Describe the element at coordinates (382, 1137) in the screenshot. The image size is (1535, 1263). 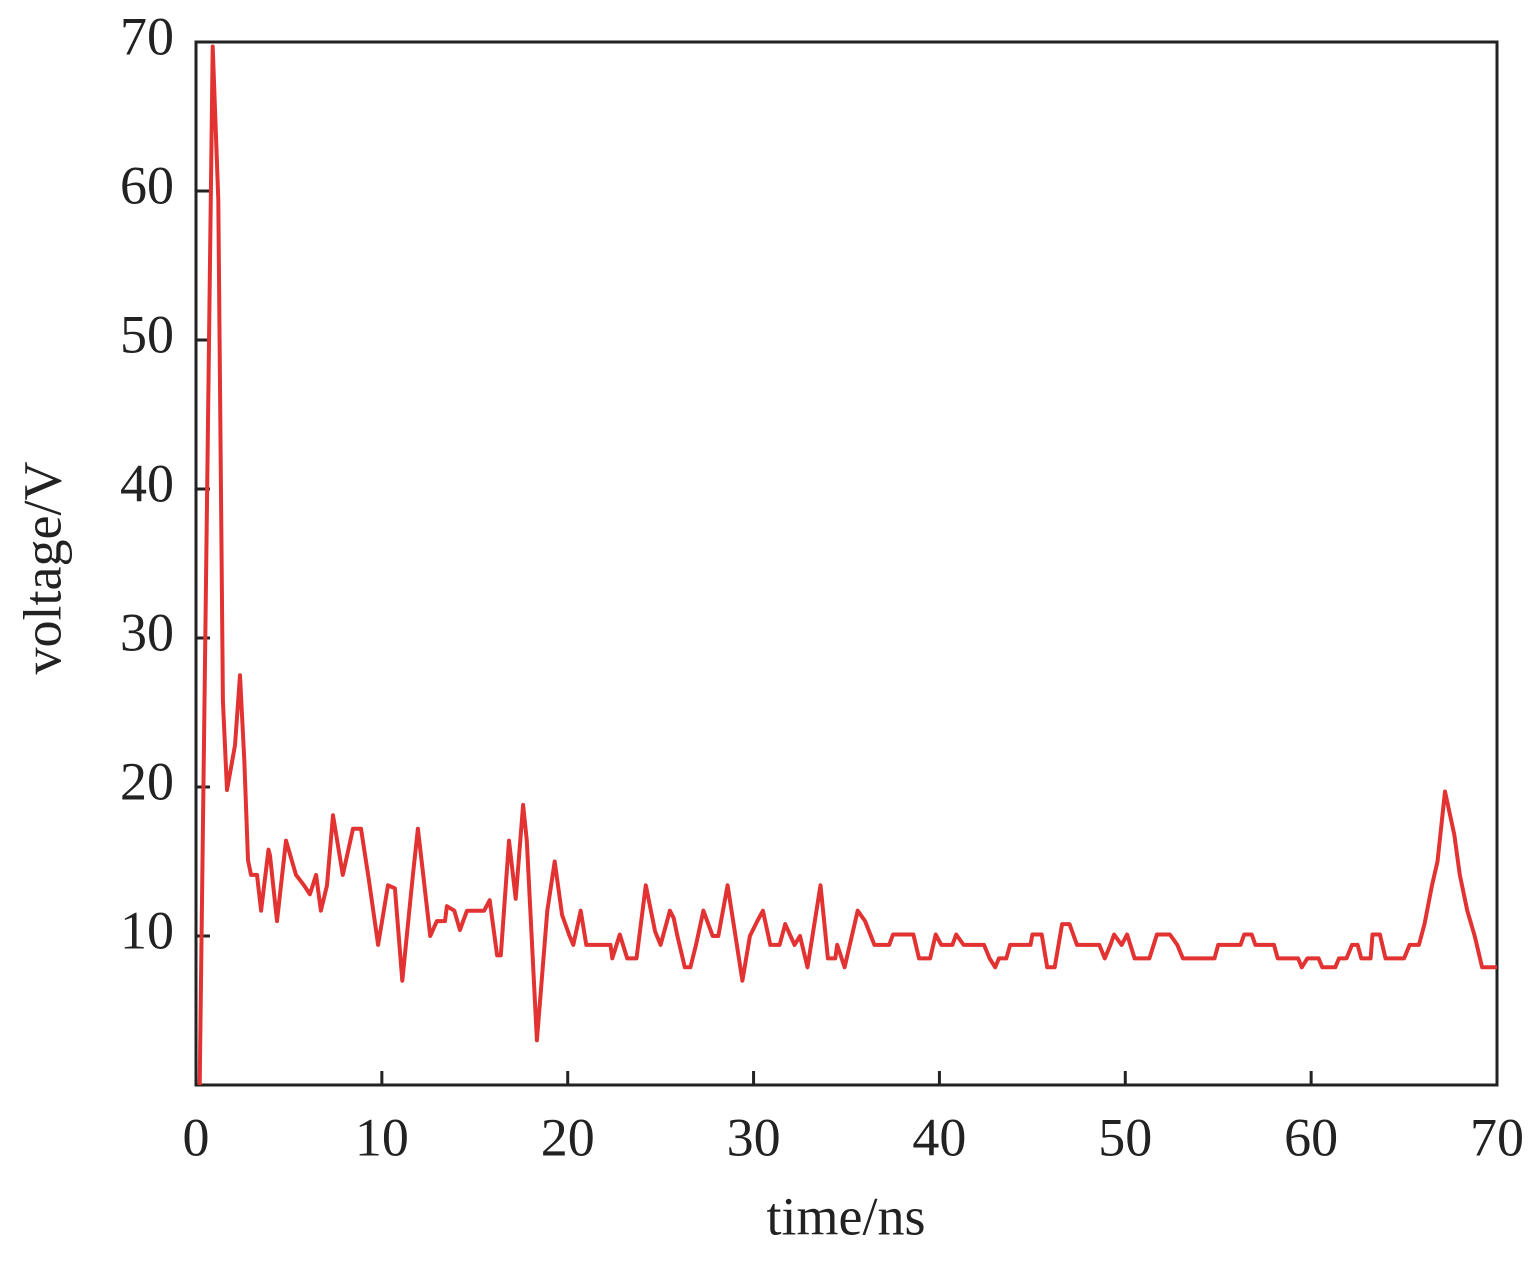
I see `x-tick-label: 10` at that location.